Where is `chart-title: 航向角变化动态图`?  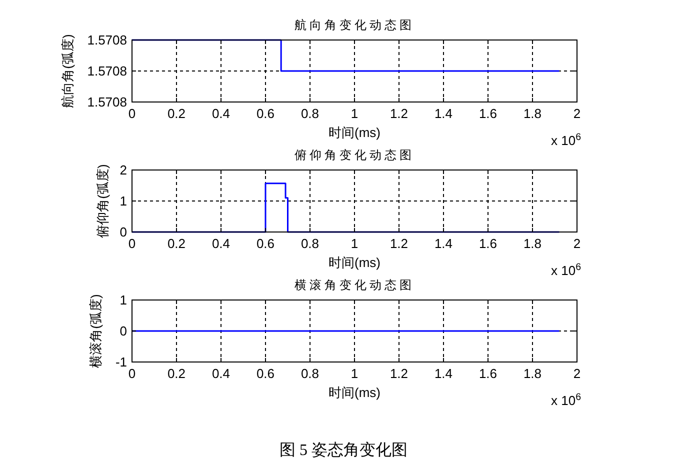
chart-title: 航向角变化动态图 is located at coordinates (354, 25).